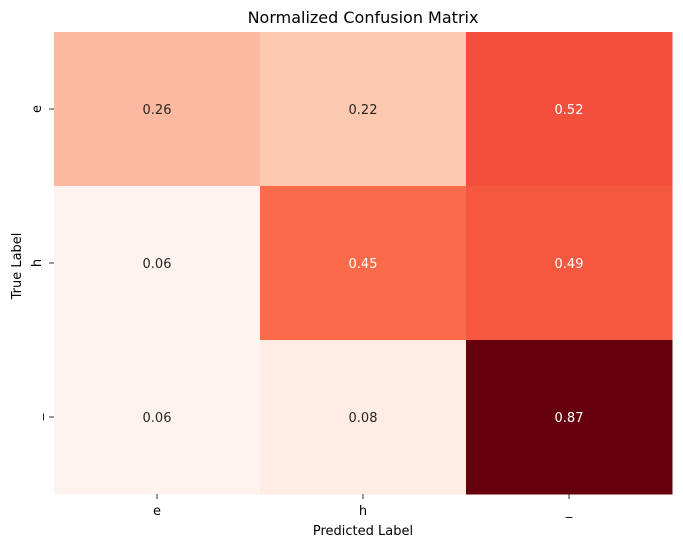 This screenshot has height=547, width=683. I want to click on y-axis-ticks: e h _, so click(42, 263).